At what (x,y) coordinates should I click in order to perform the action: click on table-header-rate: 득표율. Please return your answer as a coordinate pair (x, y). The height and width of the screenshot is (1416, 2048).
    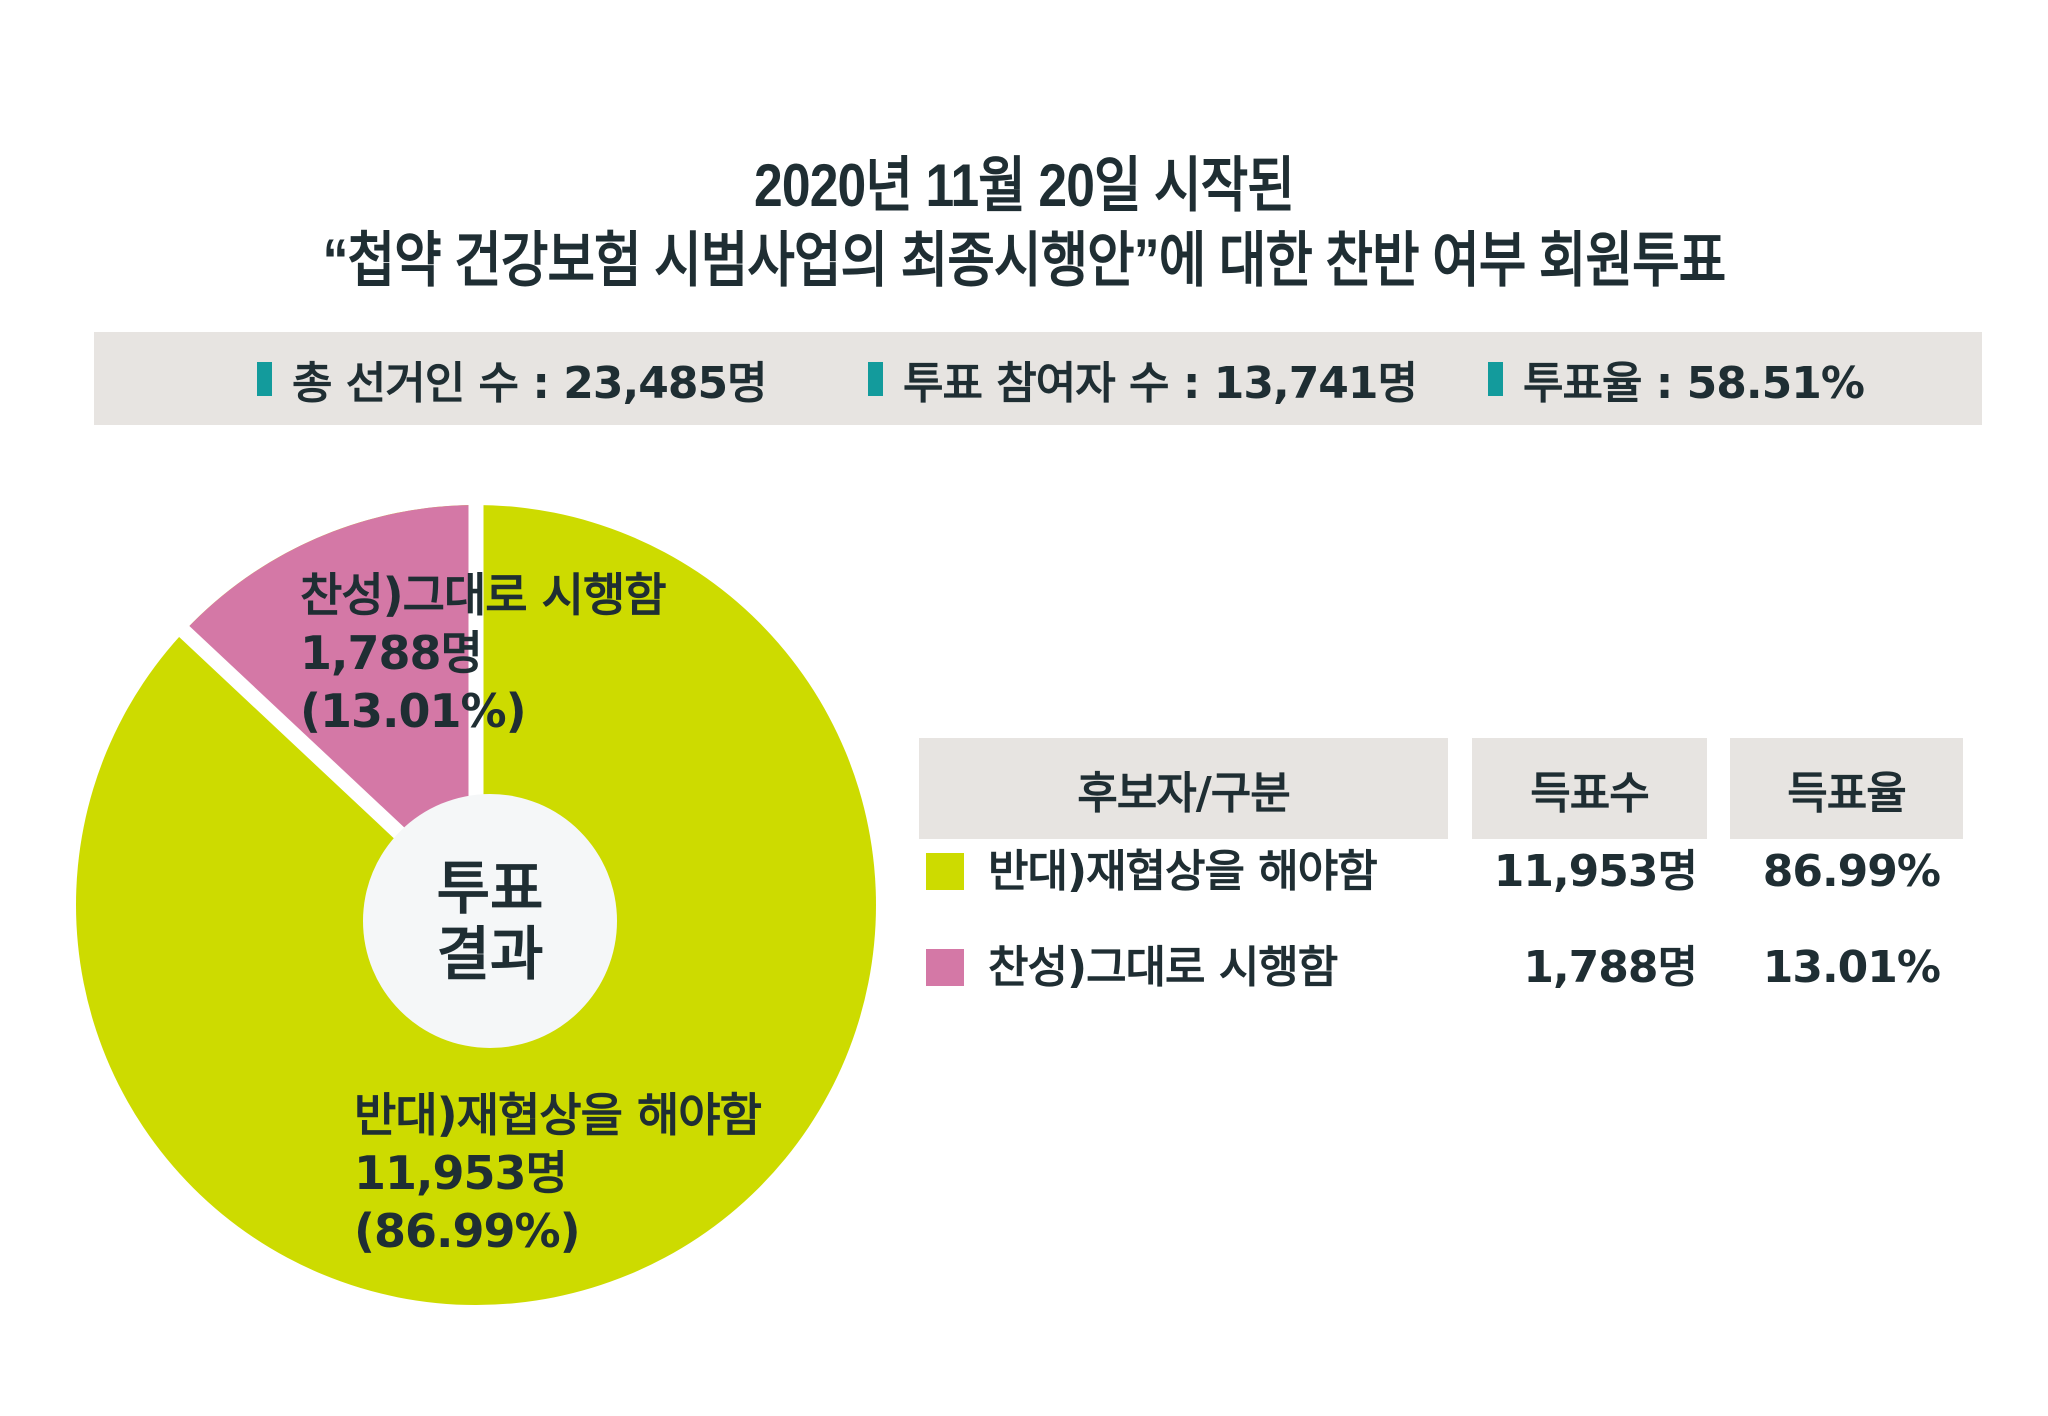
    Looking at the image, I should click on (1846, 788).